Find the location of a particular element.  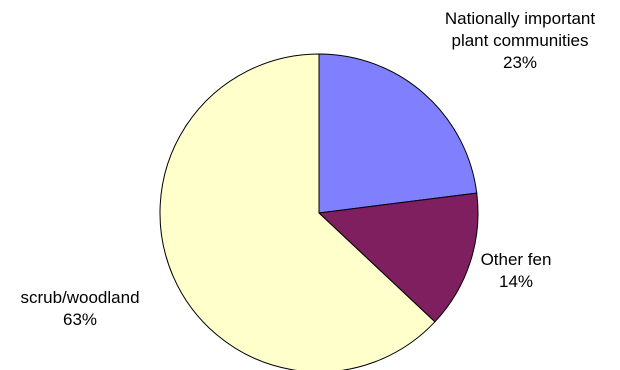

slice-label-3: scrub/woodland 63% is located at coordinates (79, 308).